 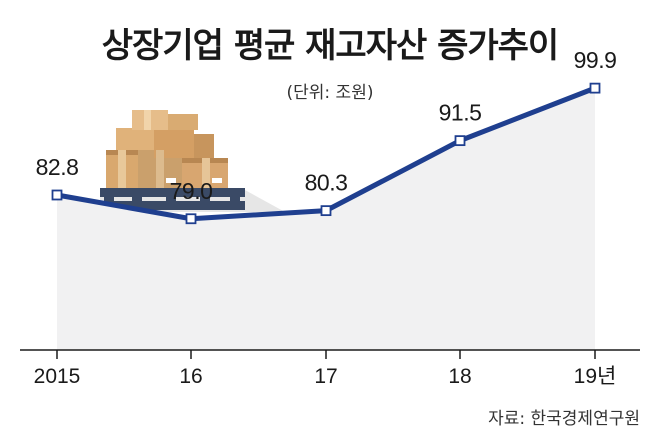 What do you see at coordinates (57, 376) in the screenshot?
I see `x-tick-label: 2015` at bounding box center [57, 376].